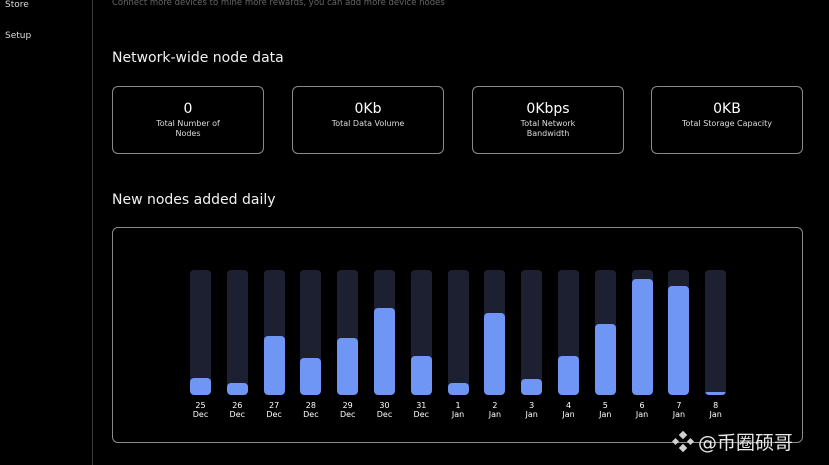  I want to click on bar-5-jan, so click(605, 359).